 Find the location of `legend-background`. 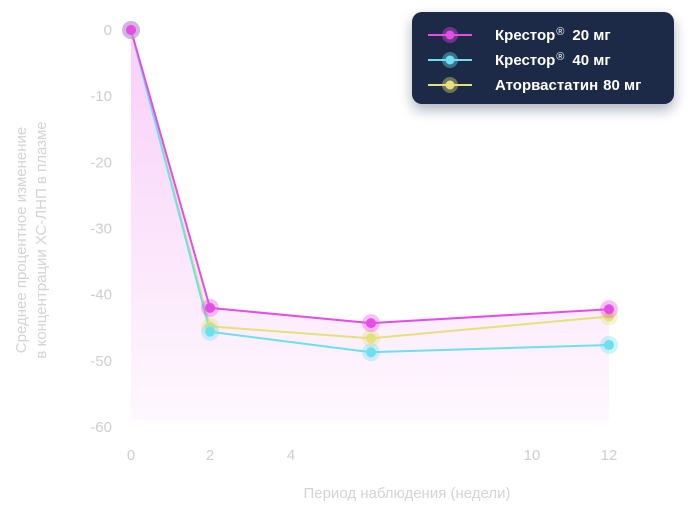

legend-background is located at coordinates (543, 58).